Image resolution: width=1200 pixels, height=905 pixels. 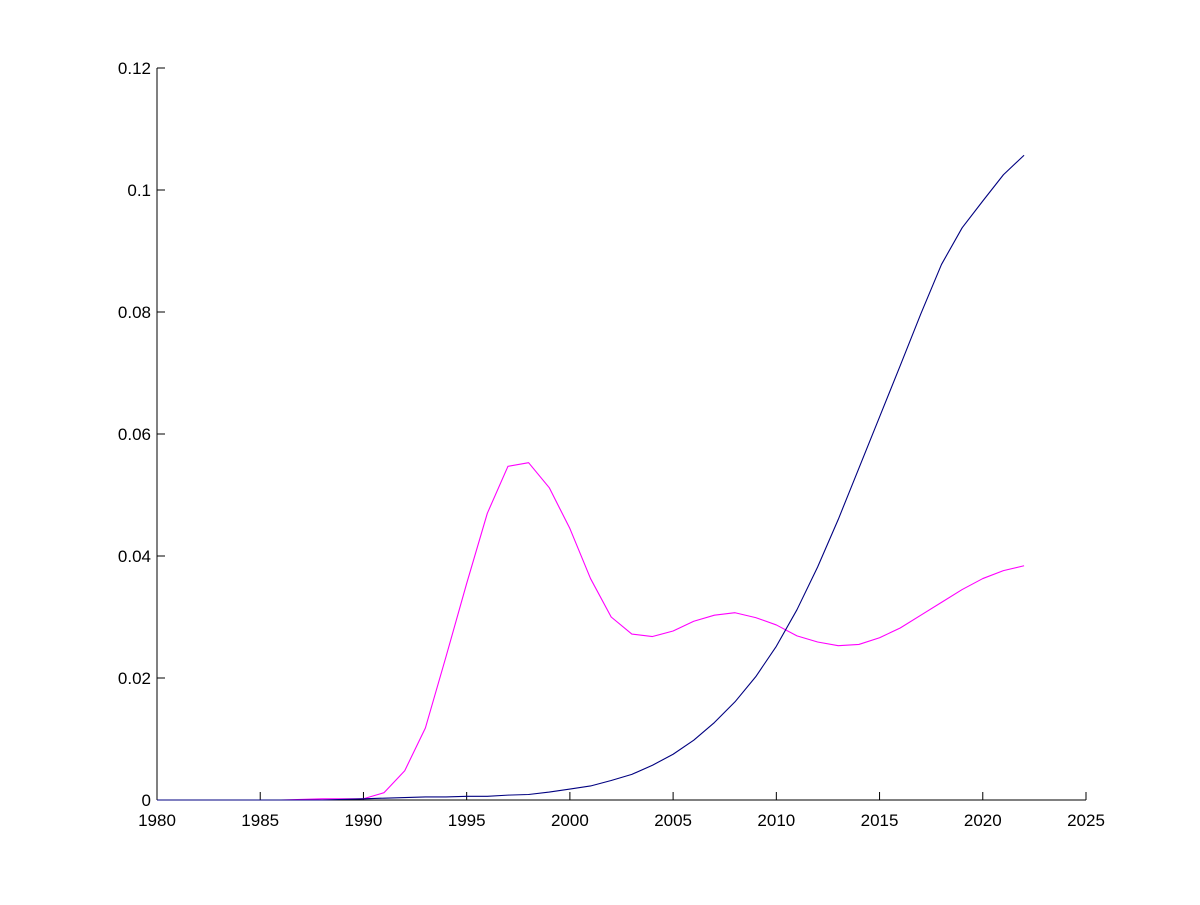 I want to click on x-tick-label: 1990, so click(x=364, y=820).